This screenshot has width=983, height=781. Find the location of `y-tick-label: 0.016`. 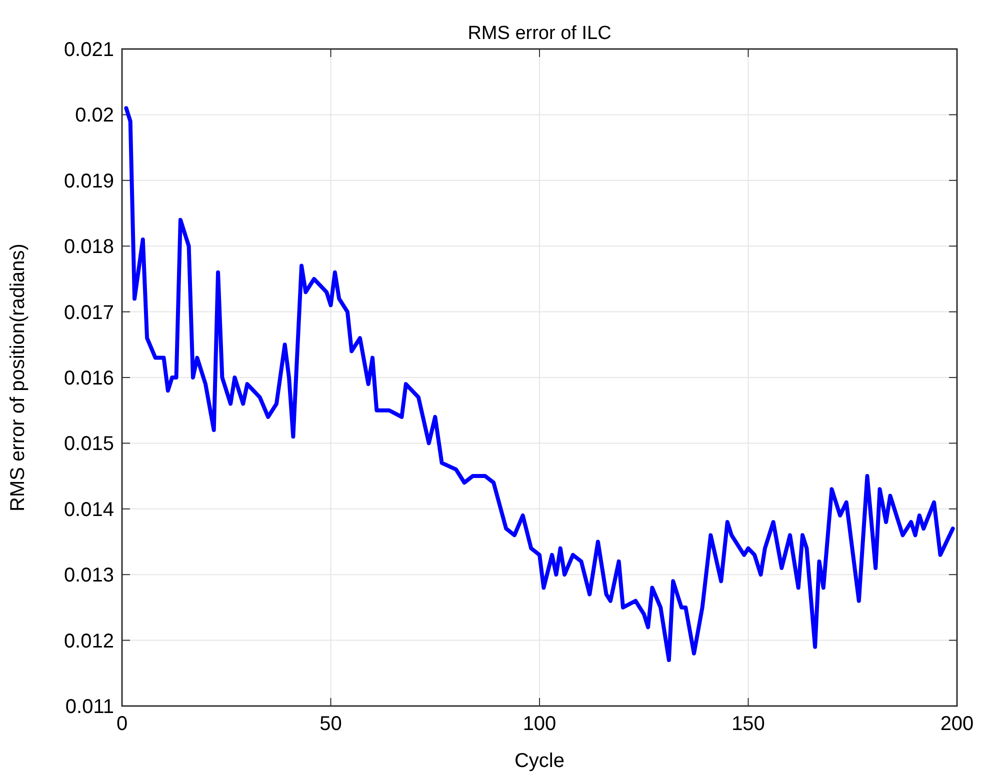

y-tick-label: 0.016 is located at coordinates (89, 379).